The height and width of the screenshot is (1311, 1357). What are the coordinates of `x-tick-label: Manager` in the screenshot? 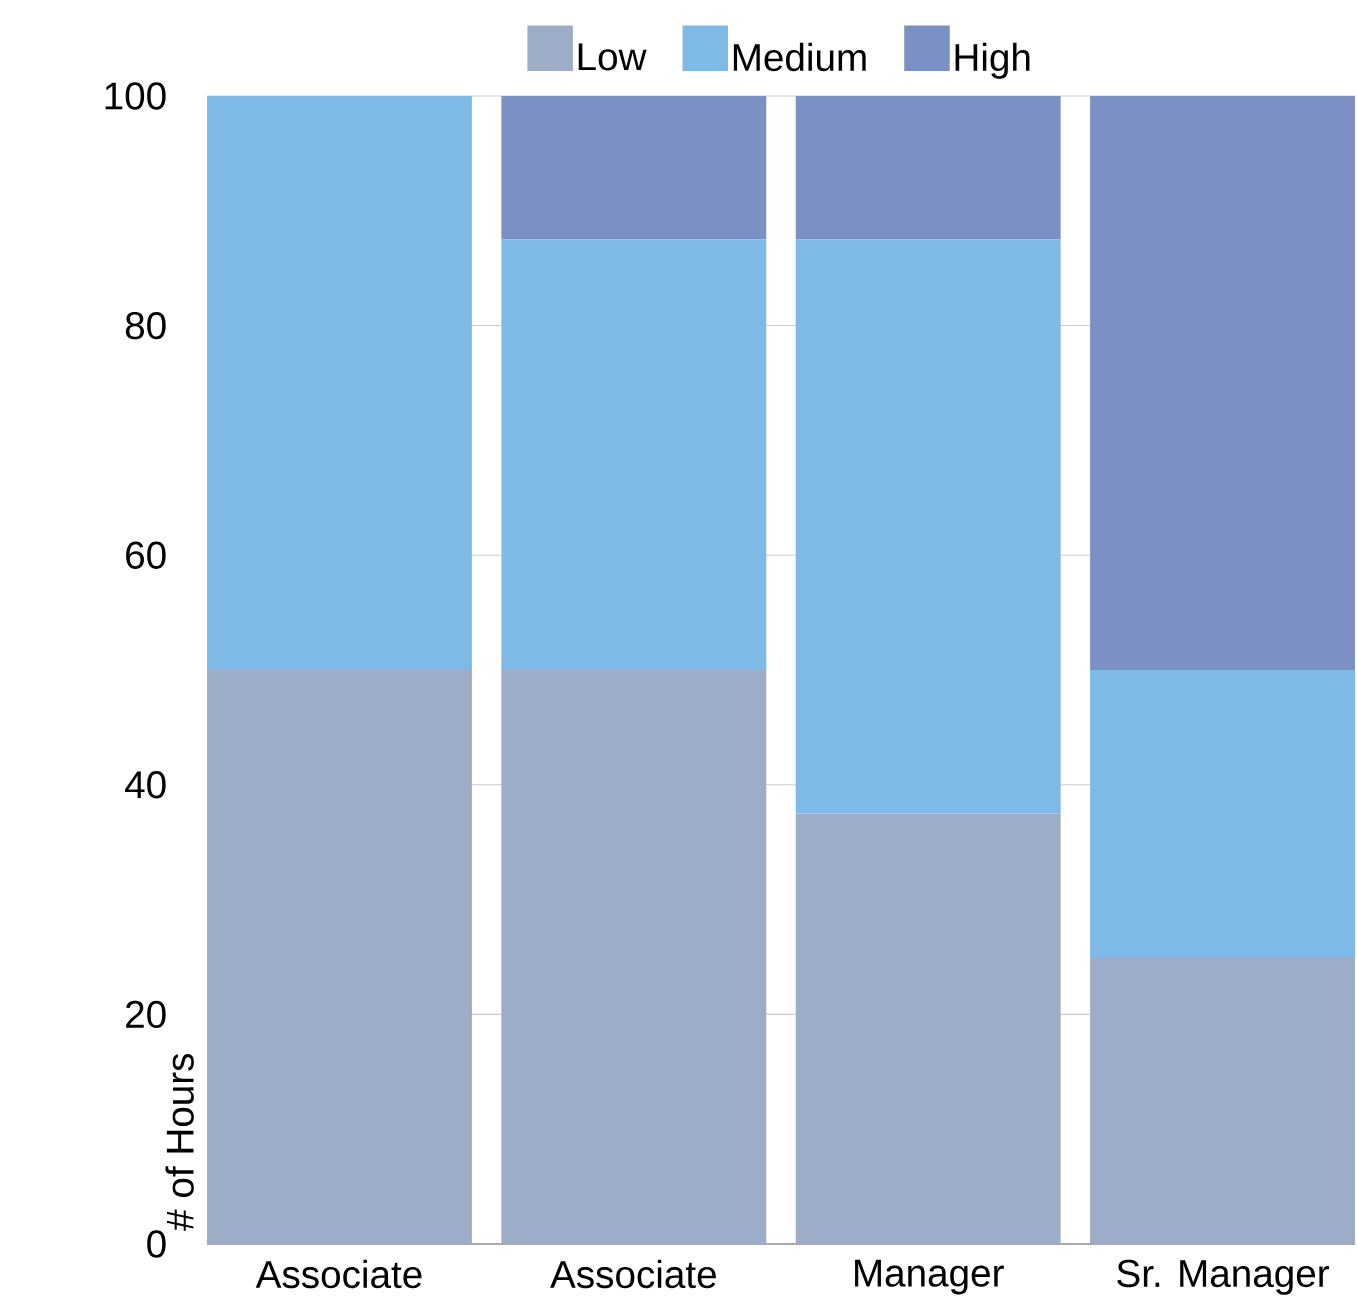 It's located at (929, 1277).